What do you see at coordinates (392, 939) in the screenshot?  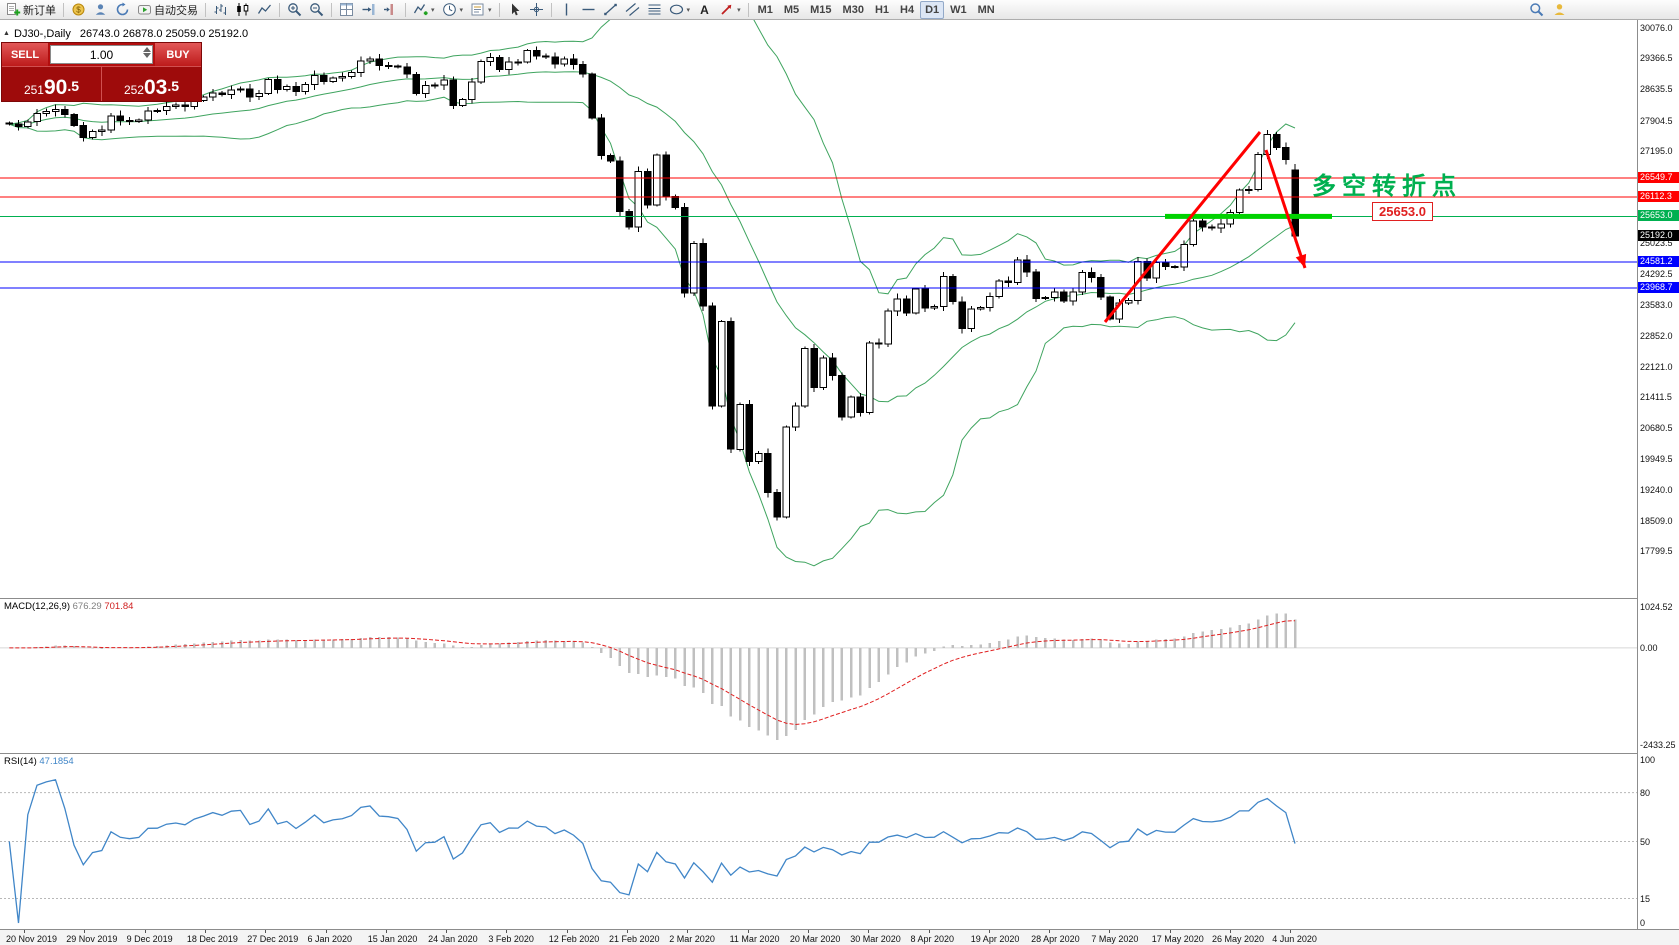 I see `date-label: 15 Jan 2020` at bounding box center [392, 939].